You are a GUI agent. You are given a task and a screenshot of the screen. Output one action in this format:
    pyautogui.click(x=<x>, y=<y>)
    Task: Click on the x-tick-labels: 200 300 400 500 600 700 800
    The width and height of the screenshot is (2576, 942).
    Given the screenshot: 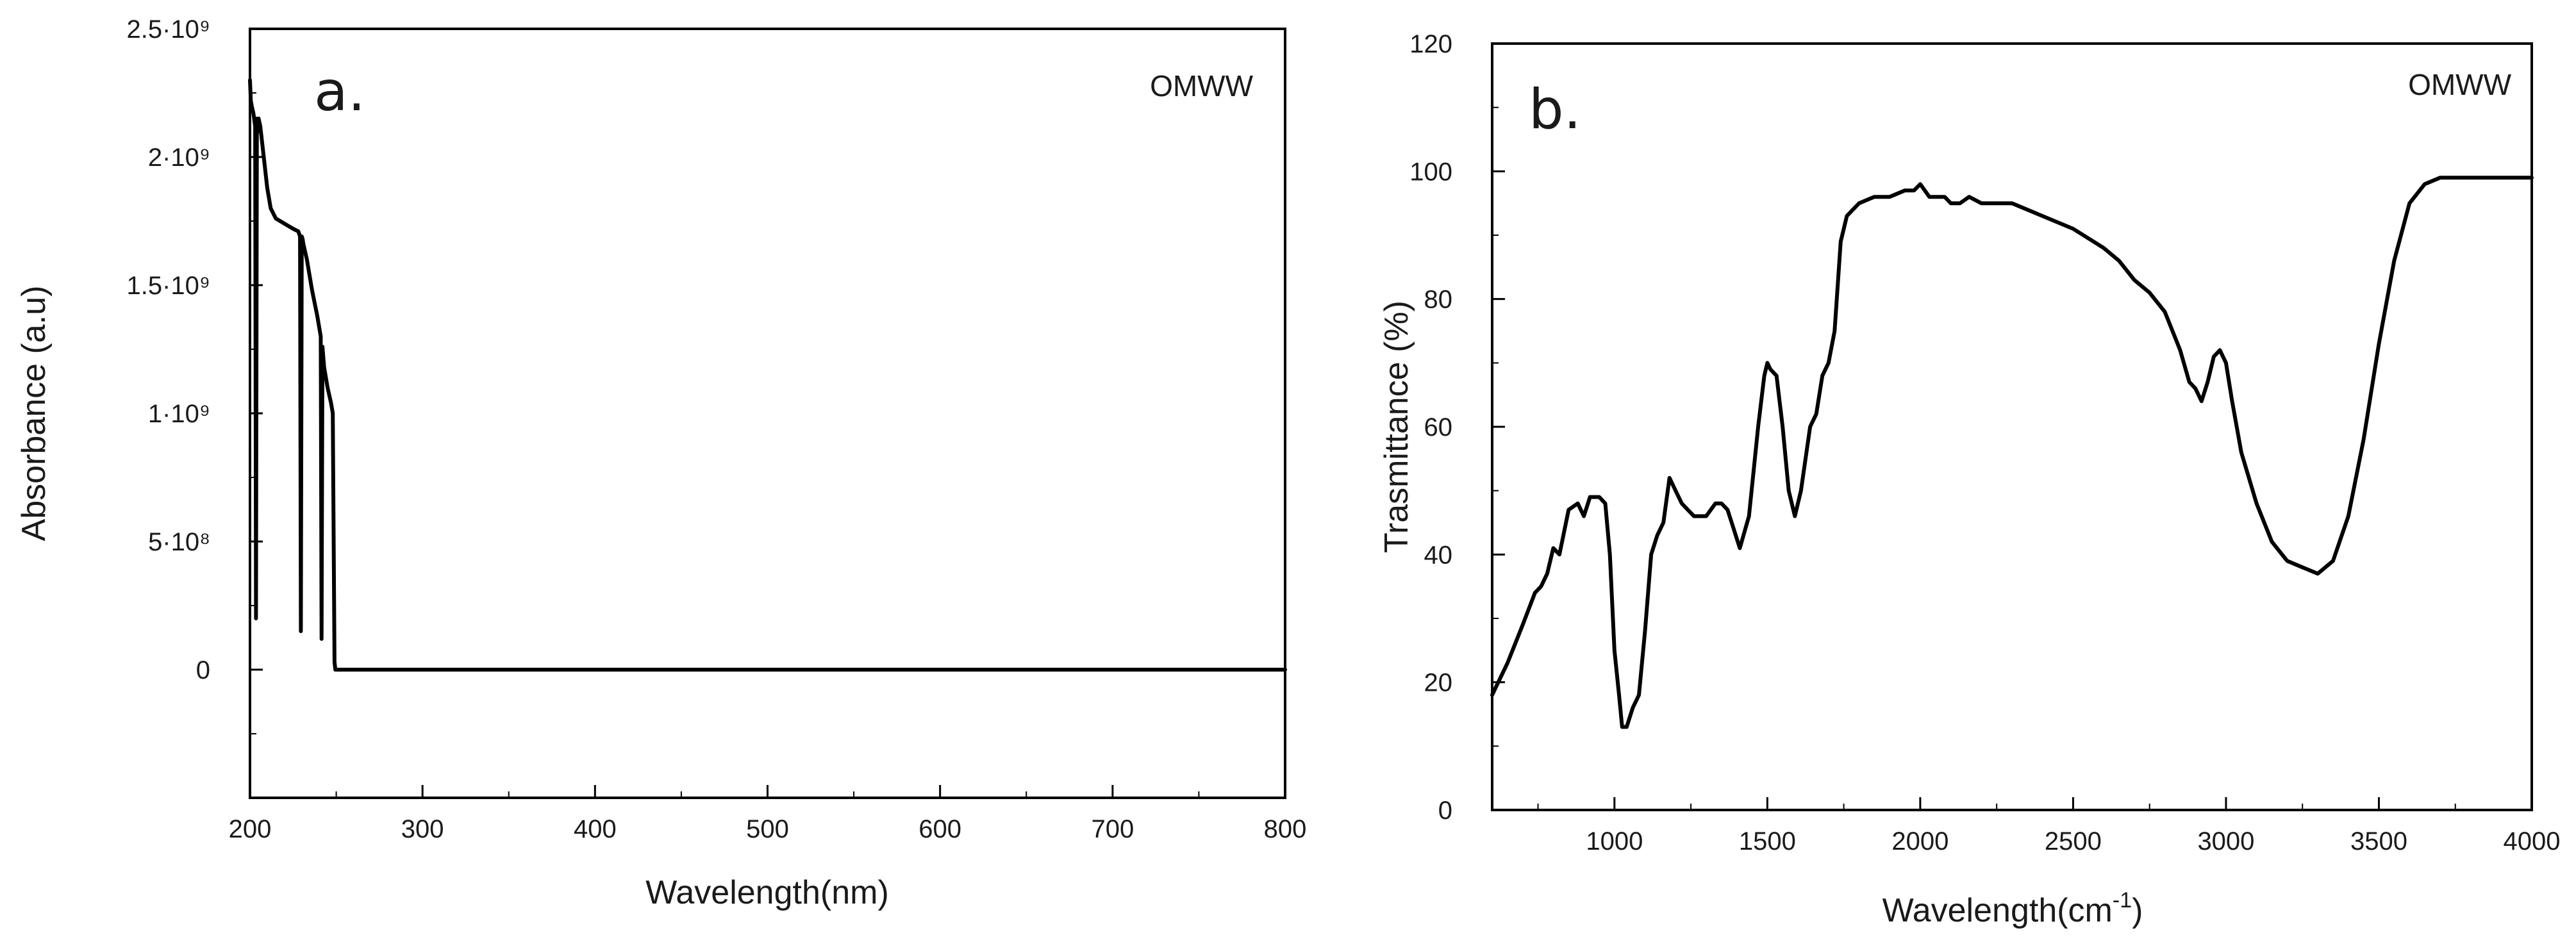 What is the action you would take?
    pyautogui.click(x=768, y=829)
    